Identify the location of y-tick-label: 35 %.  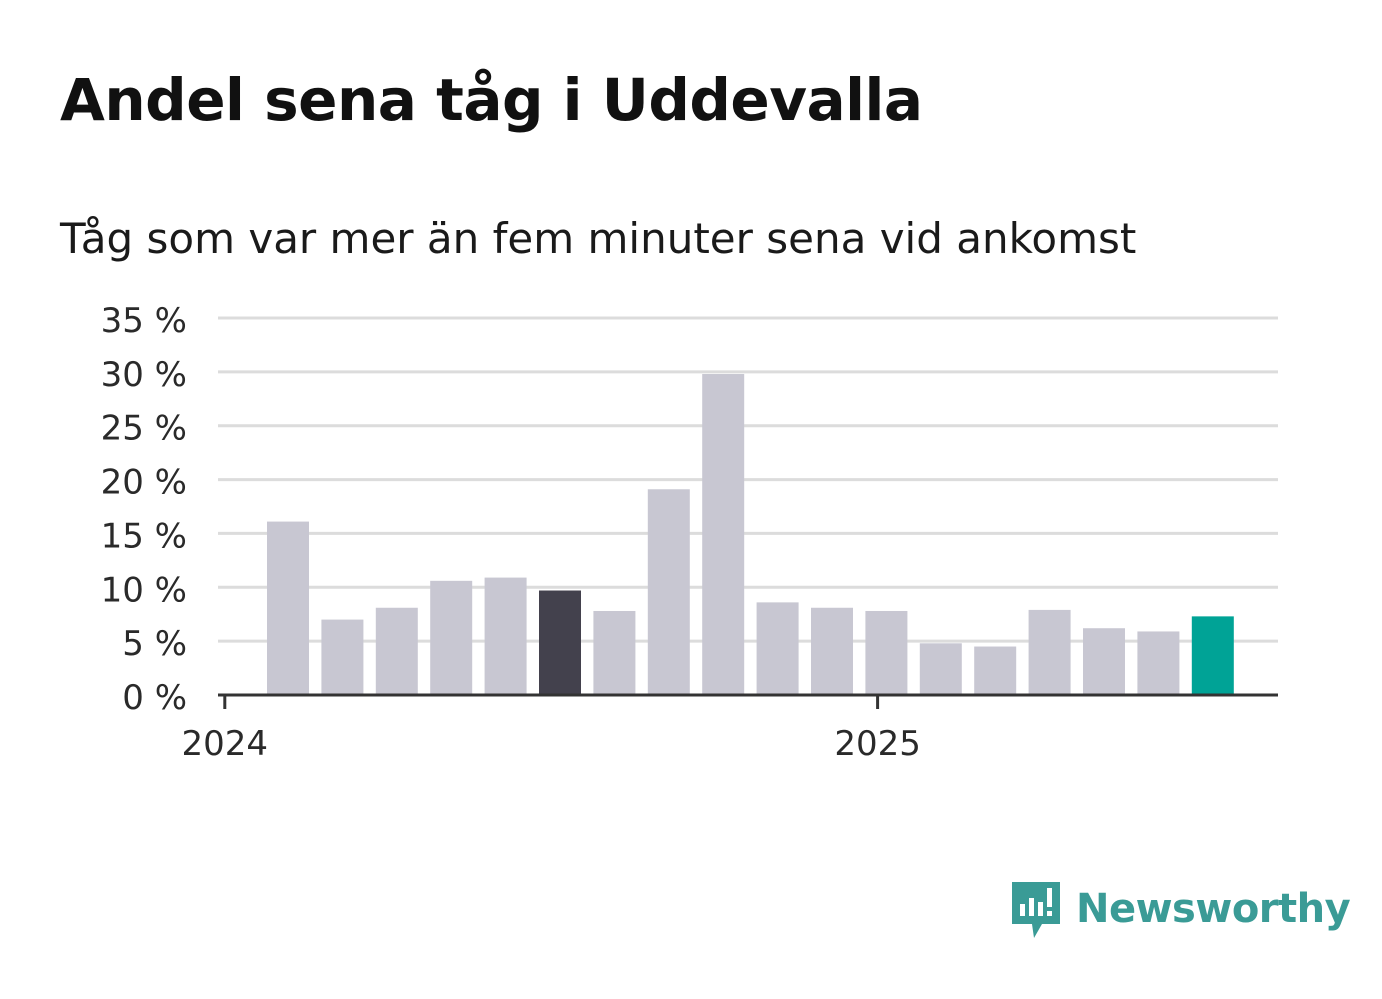
(144, 321).